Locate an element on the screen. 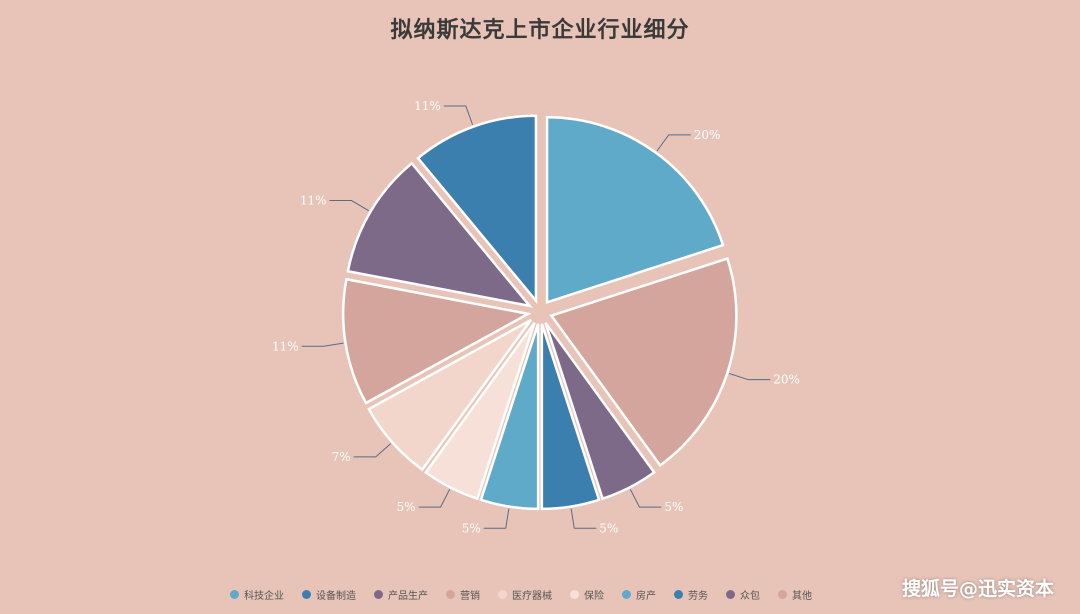  legend-item-3: 营销 is located at coordinates (463, 594).